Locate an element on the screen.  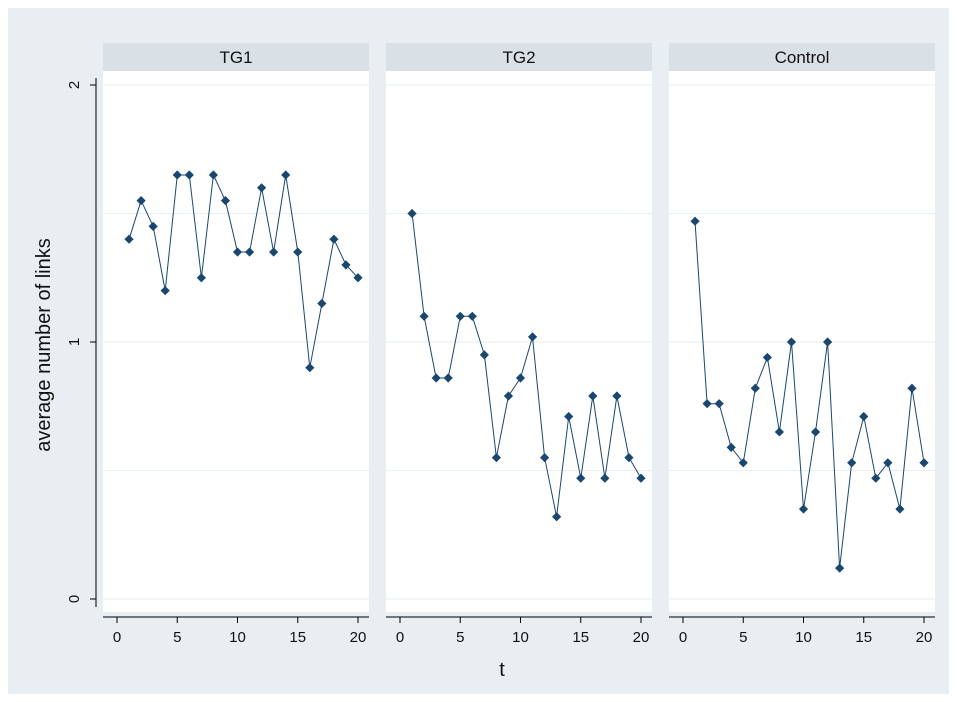
panel-title: Control is located at coordinates (802, 57).